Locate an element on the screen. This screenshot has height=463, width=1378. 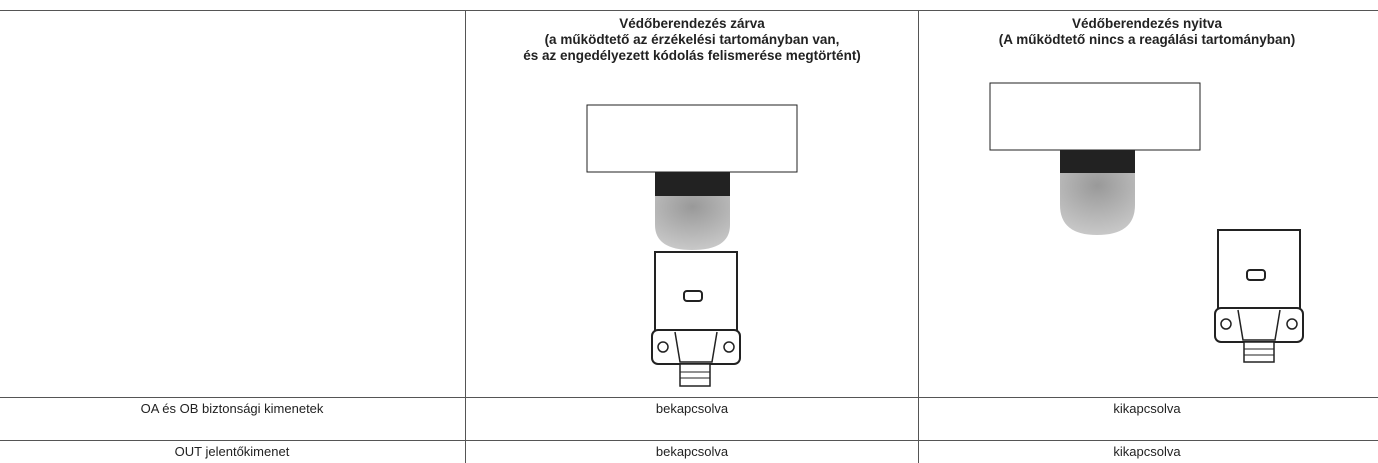
row-label: OUT jelentőkimenet is located at coordinates (232, 451).